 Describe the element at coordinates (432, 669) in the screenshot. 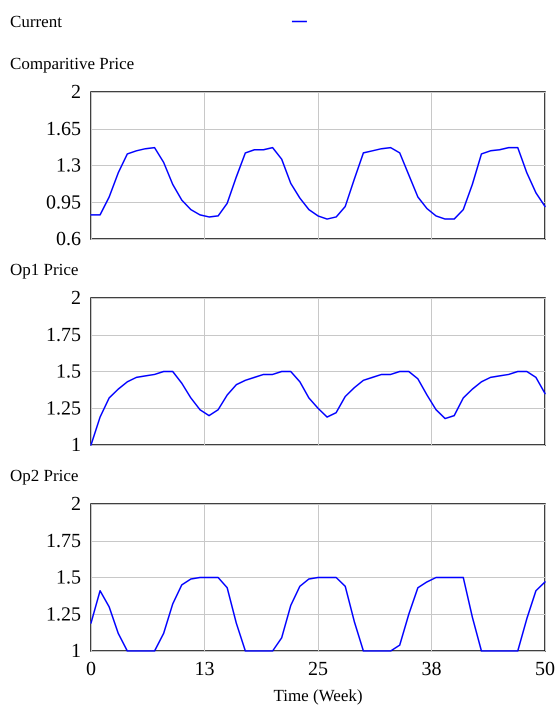

I see `x-tick-label: 38` at that location.